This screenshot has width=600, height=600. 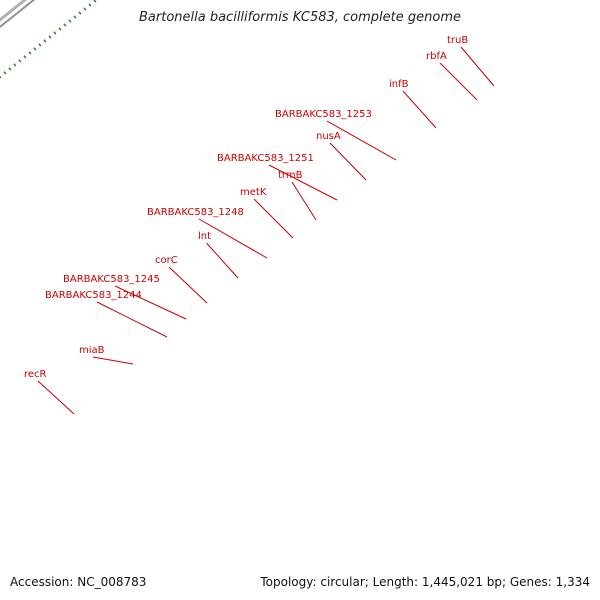 I want to click on gene-label: BARBAKC583_1253, so click(x=323, y=114).